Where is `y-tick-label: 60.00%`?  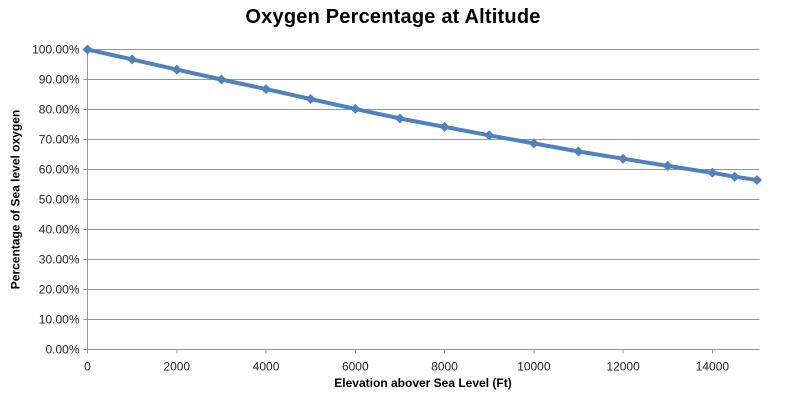 y-tick-label: 60.00% is located at coordinates (59, 170).